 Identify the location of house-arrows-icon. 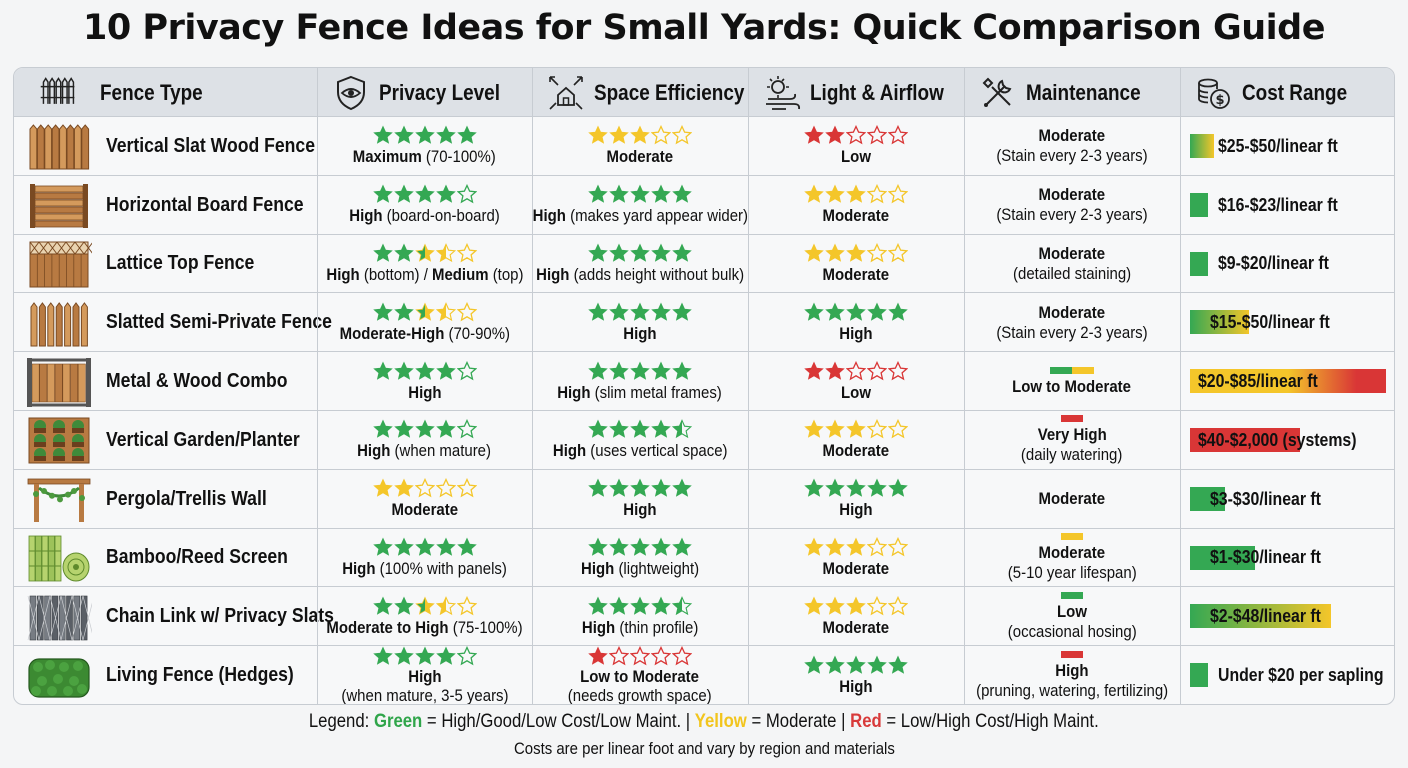
(566, 93).